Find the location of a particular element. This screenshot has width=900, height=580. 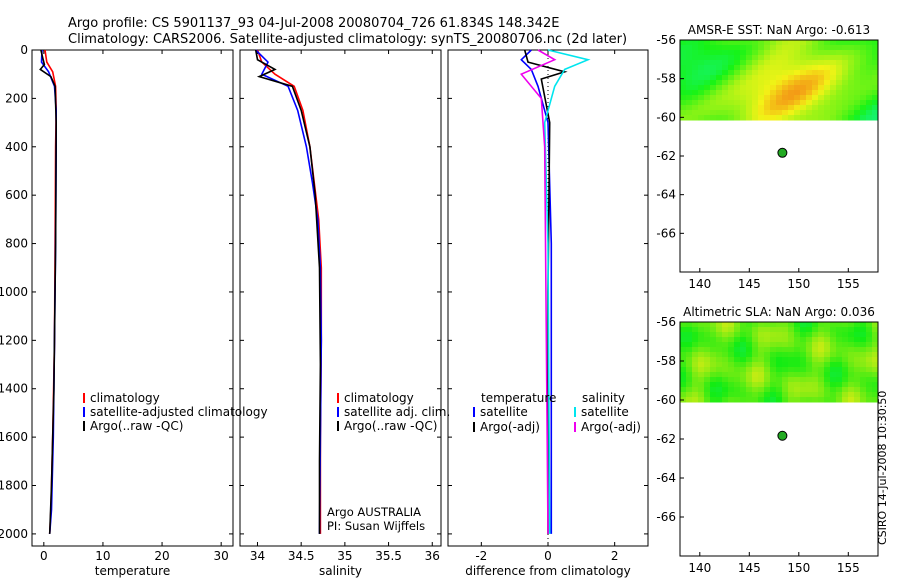

timestamp-stamp: CSIRO 14-Jul-2008 10:30:50 is located at coordinates (882, 468).